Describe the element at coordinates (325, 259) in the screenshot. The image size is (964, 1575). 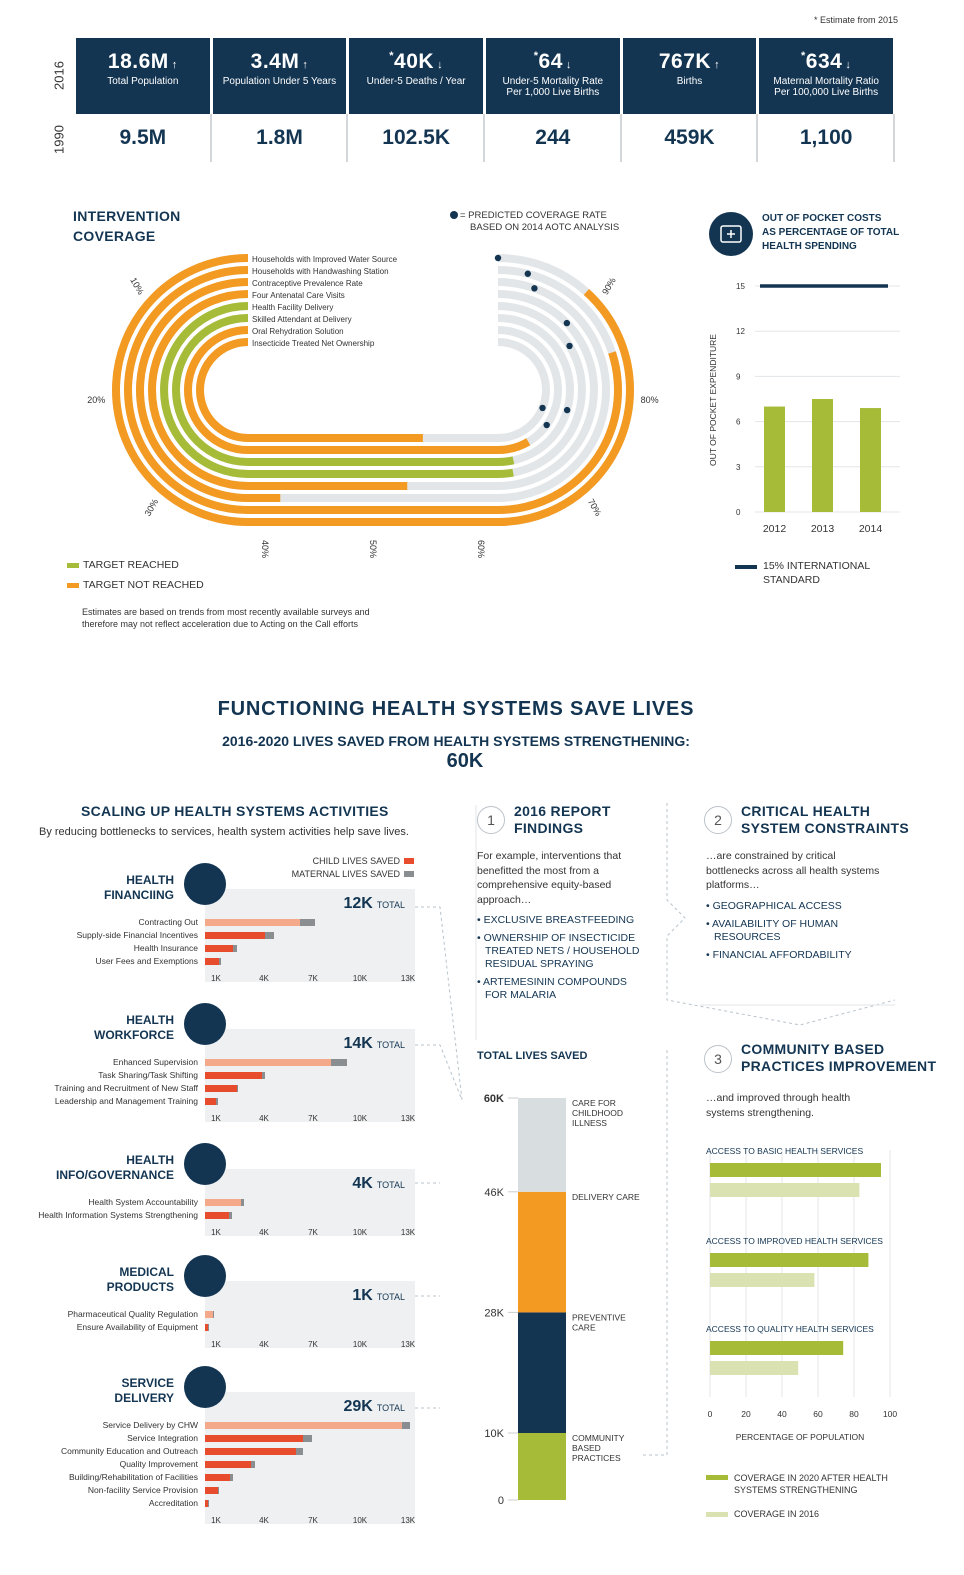
I see `track-label: Households with Improved Water Source` at that location.